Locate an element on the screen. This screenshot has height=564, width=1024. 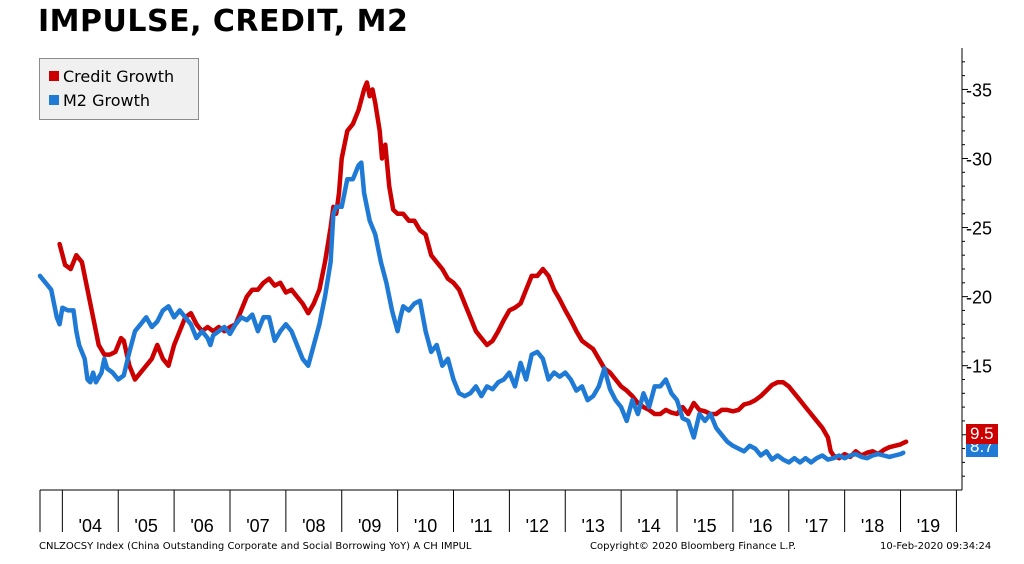
x-tick-label: '07 is located at coordinates (257, 526).